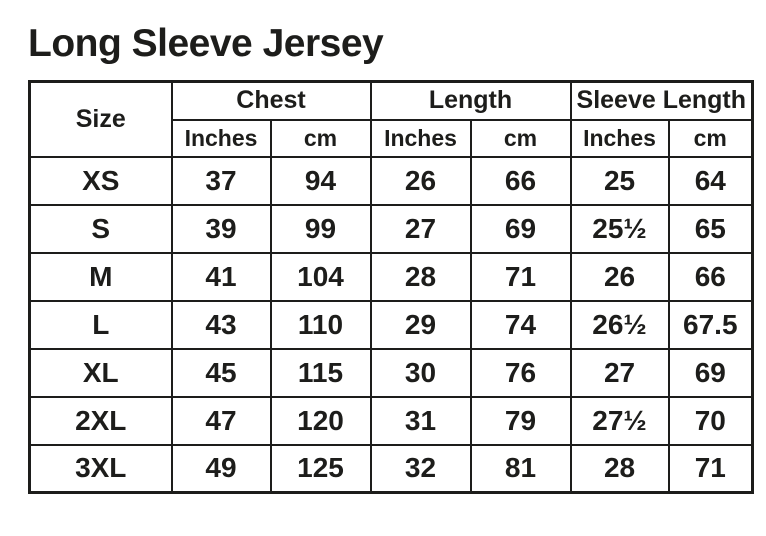 Image resolution: width=766 pixels, height=536 pixels. What do you see at coordinates (710, 276) in the screenshot?
I see `sleeve-cm-cell: 66` at bounding box center [710, 276].